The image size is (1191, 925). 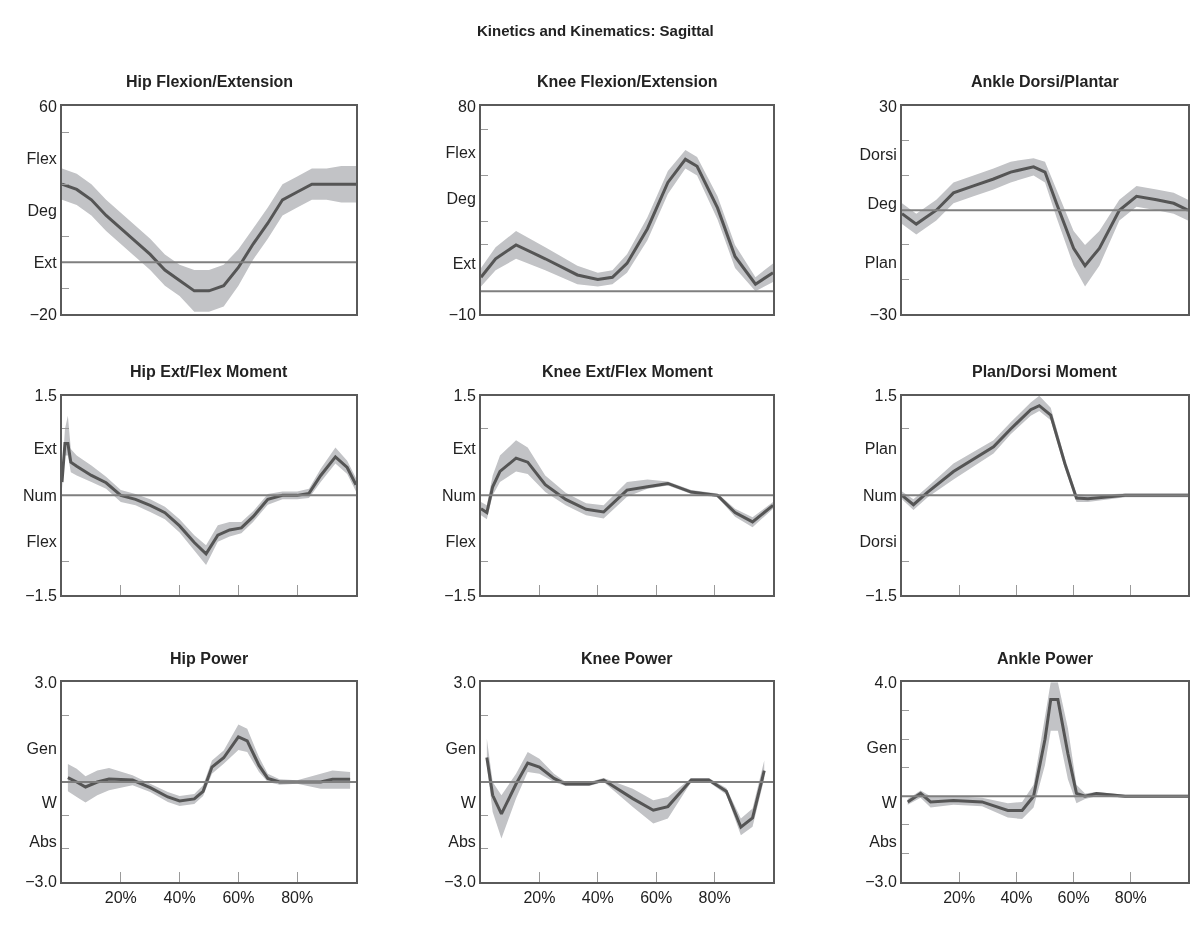 What do you see at coordinates (888, 106) in the screenshot?
I see `y-tick-label: 30` at bounding box center [888, 106].